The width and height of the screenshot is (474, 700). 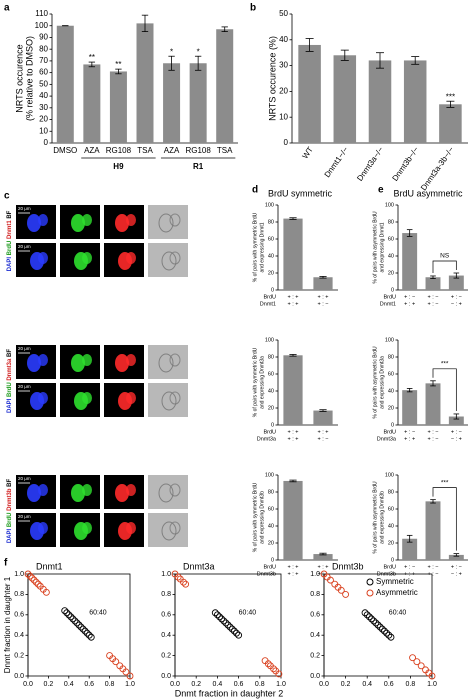 What do you see at coordinates (218, 684) in the screenshot?
I see `x-tick-label: 0.4` at bounding box center [218, 684].